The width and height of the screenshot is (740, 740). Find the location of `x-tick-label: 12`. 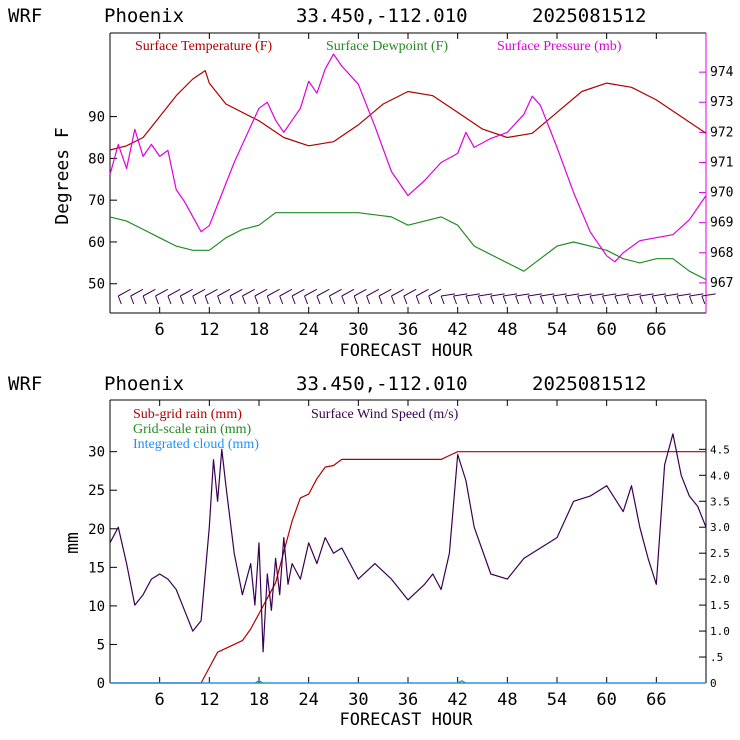

x-tick-label: 12 is located at coordinates (209, 700).